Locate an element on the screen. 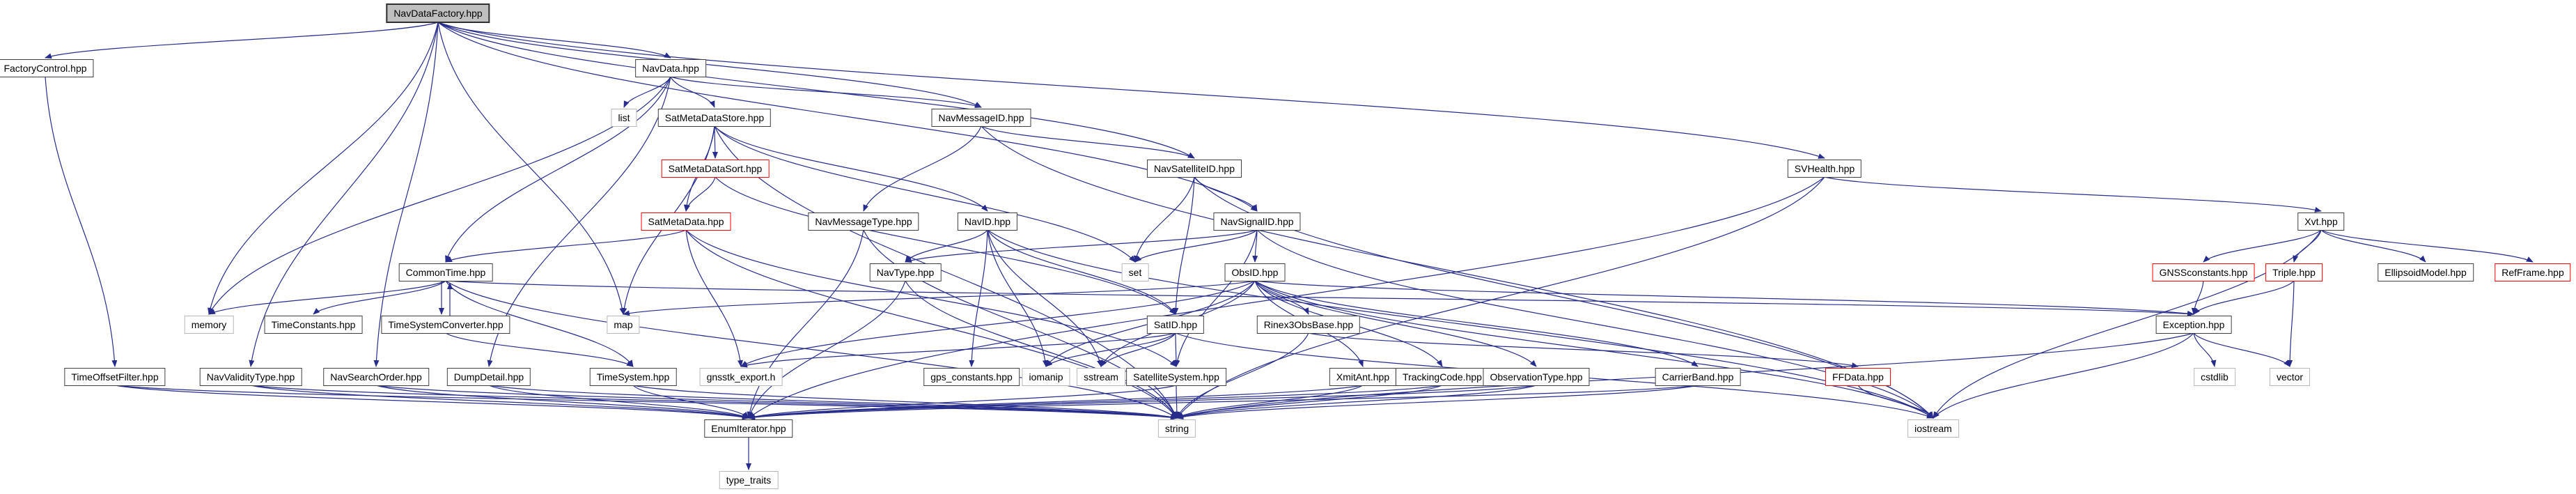  edge-timesystemconverter-timesystem is located at coordinates (539, 350).